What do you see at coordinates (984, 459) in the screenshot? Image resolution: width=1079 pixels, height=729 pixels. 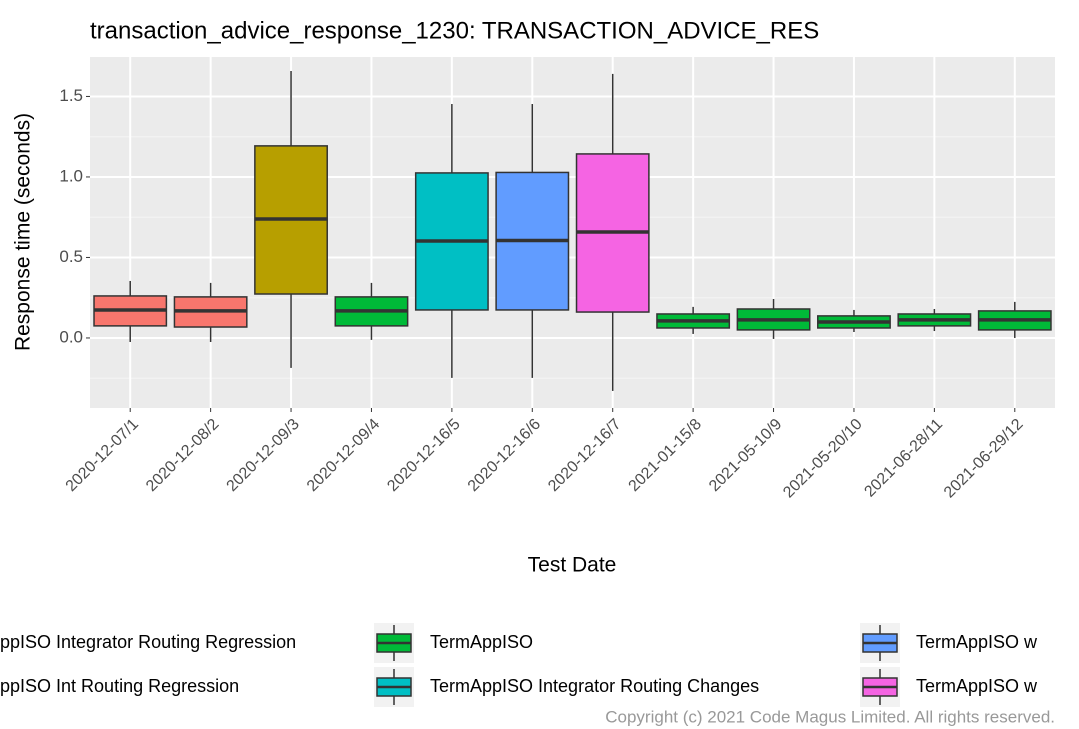 I see `x-tick-label: 2021-06-29/12` at bounding box center [984, 459].